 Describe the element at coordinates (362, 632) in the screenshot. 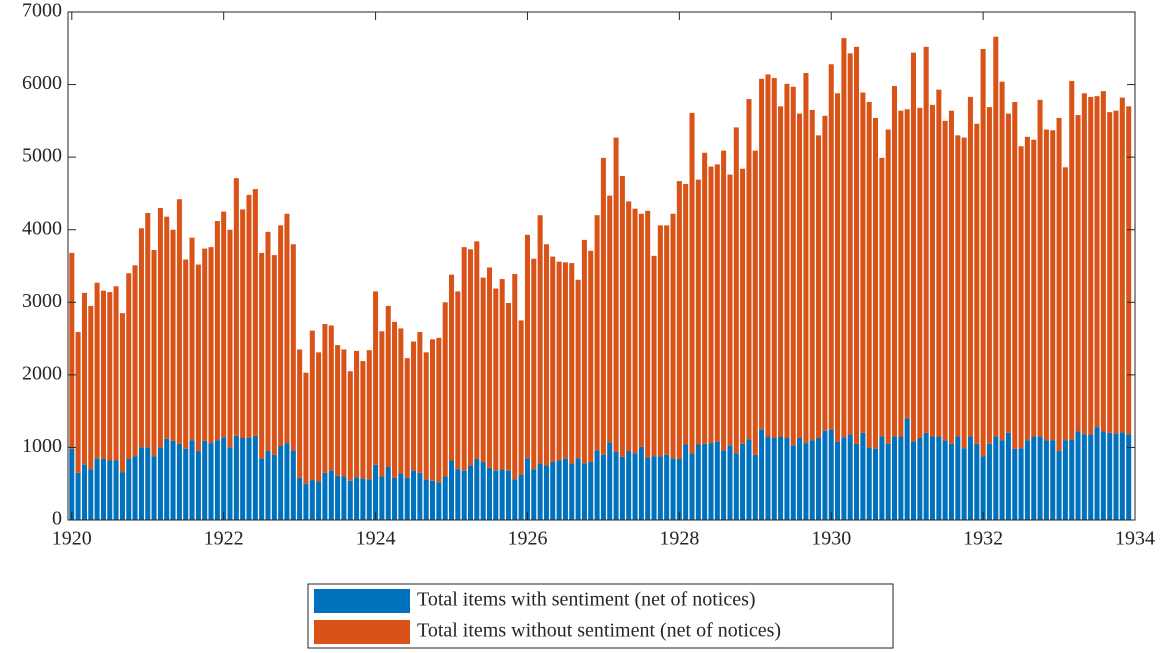

I see `legend-swatch` at that location.